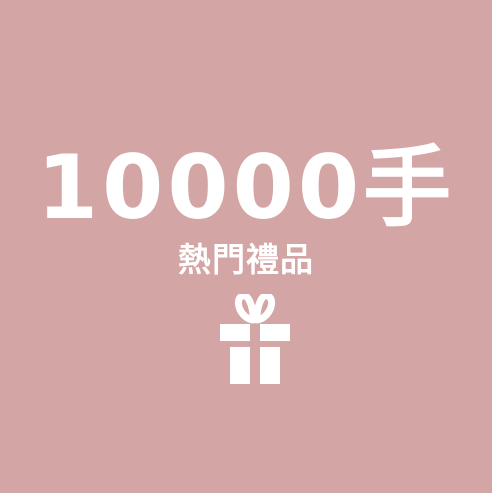 The image size is (492, 493). What do you see at coordinates (255, 339) in the screenshot?
I see `gift-icon` at bounding box center [255, 339].